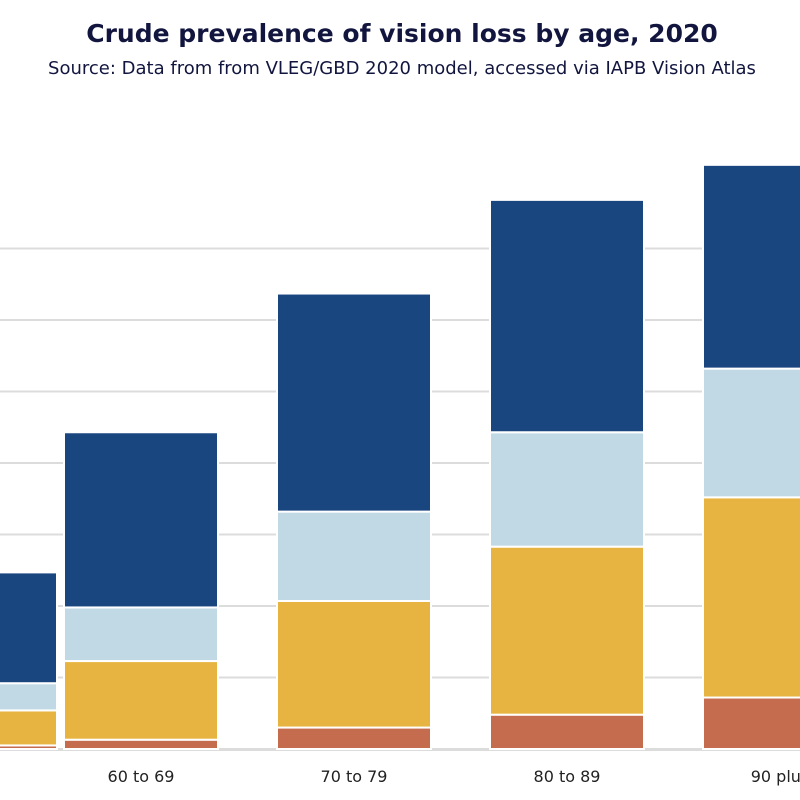  Describe the element at coordinates (567, 776) in the screenshot. I see `x-tick-label: 80 to 89` at that location.